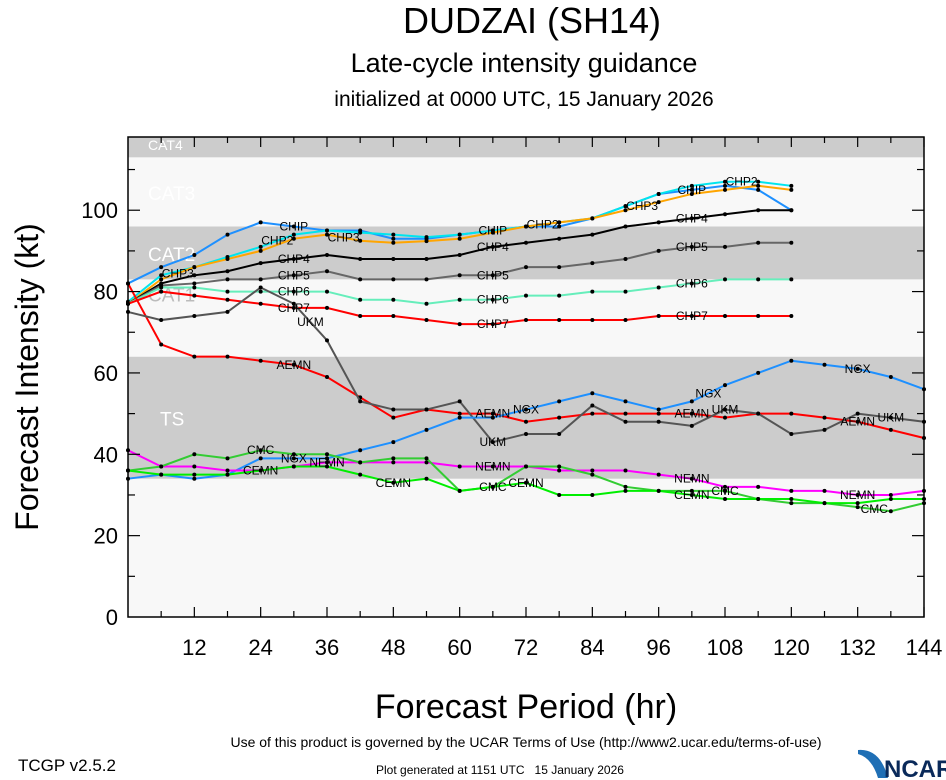  I want to click on x-tick-label: 12, so click(194, 647).